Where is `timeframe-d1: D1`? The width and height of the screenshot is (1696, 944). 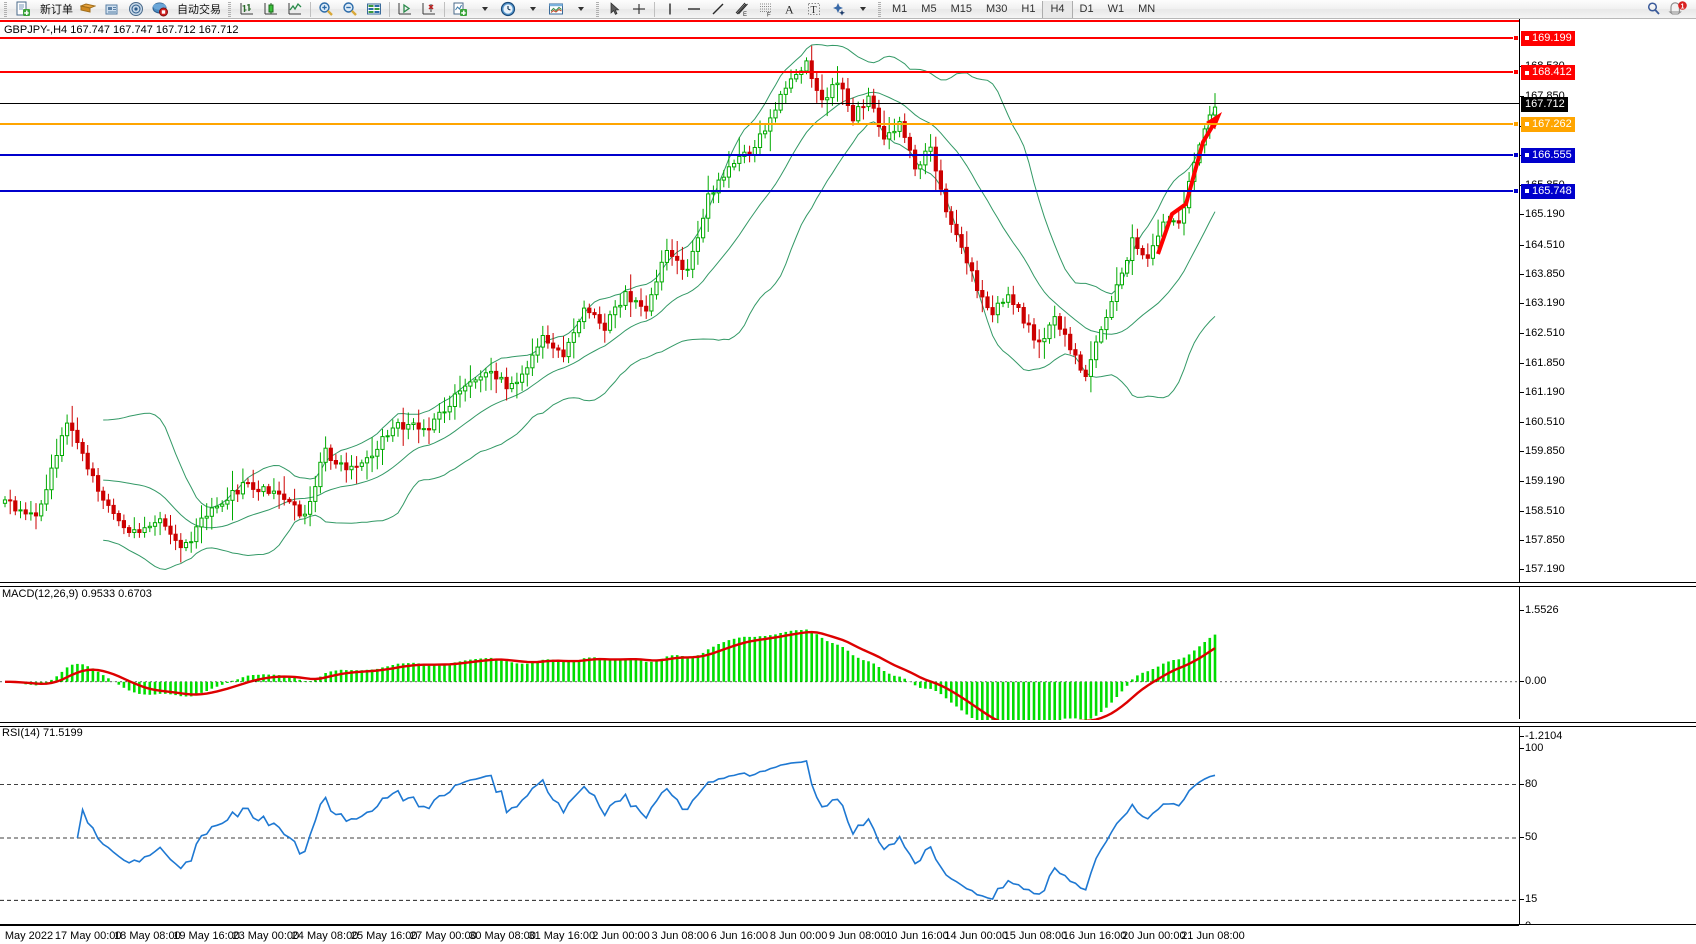 timeframe-d1: D1 is located at coordinates (1086, 9).